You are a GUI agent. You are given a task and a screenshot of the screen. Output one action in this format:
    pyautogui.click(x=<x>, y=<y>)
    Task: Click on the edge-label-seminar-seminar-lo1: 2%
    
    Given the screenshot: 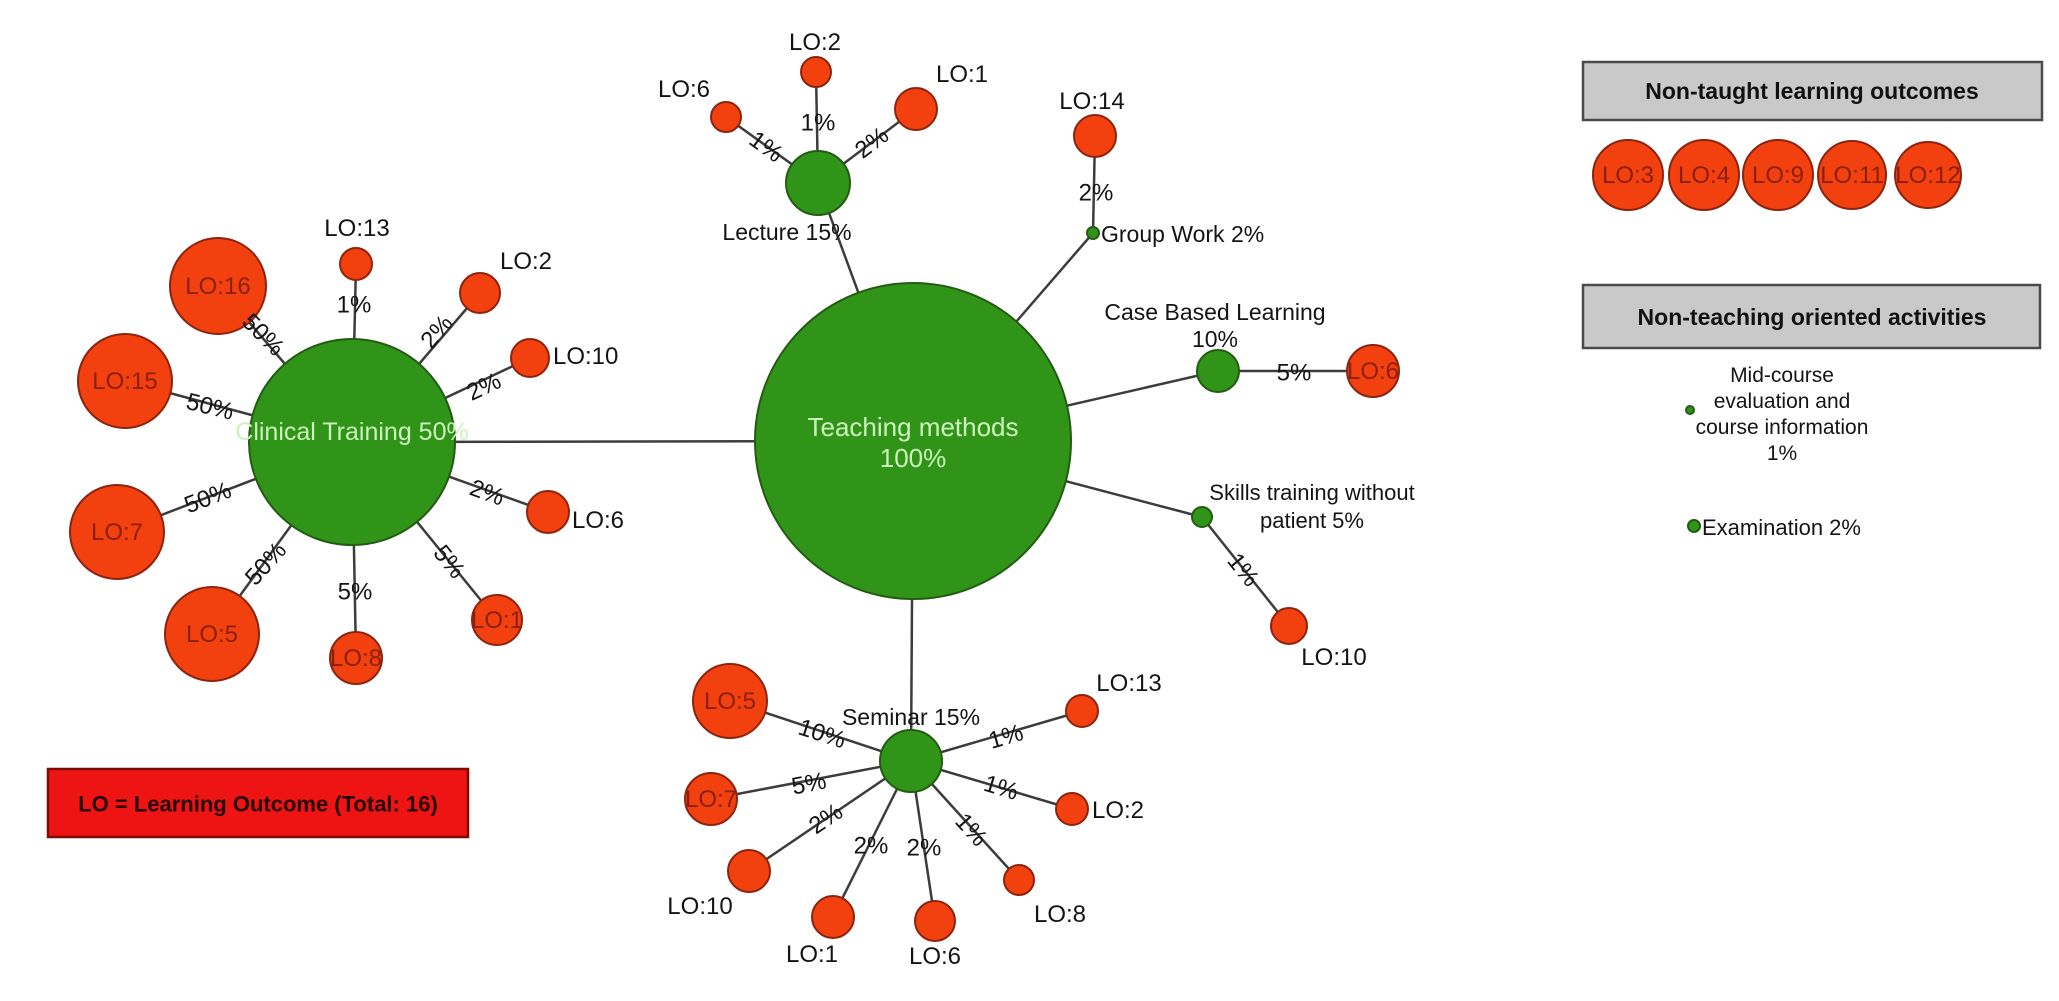 What is the action you would take?
    pyautogui.click(x=871, y=846)
    